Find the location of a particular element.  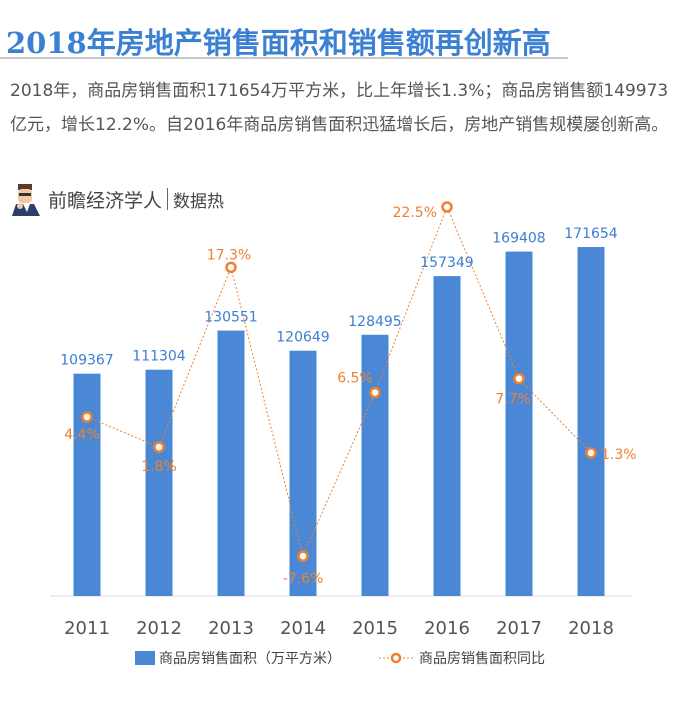

bar-2013 is located at coordinates (231, 463).